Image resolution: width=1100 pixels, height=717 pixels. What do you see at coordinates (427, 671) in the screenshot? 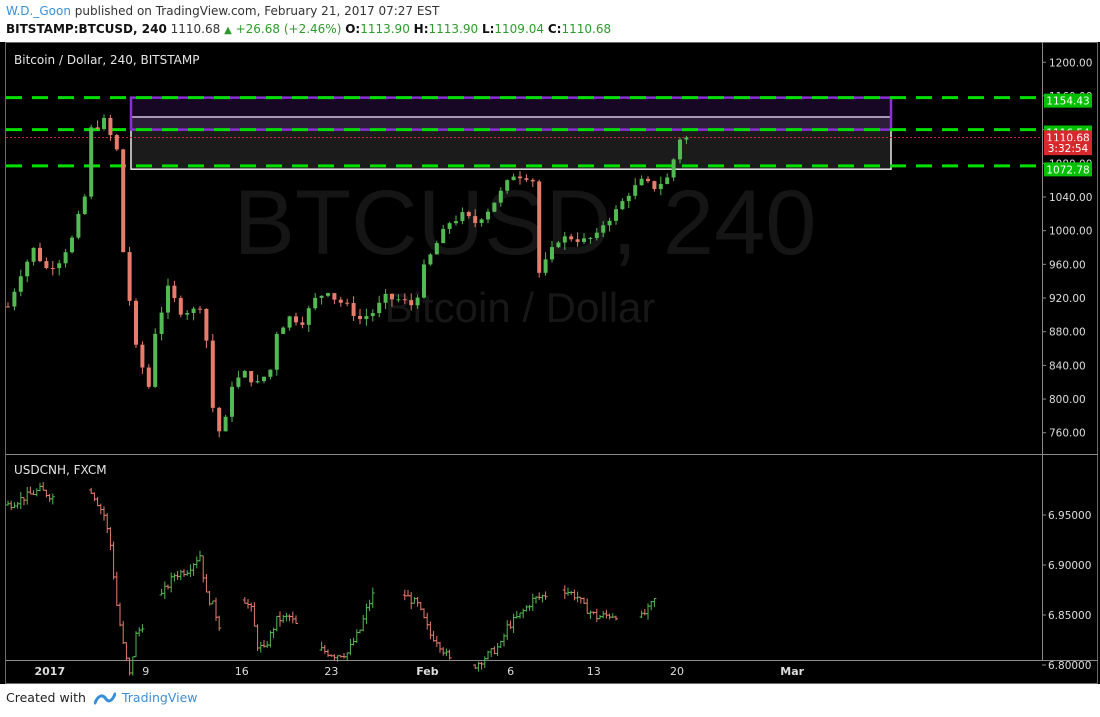
I see `time-axis-label: Feb` at bounding box center [427, 671].